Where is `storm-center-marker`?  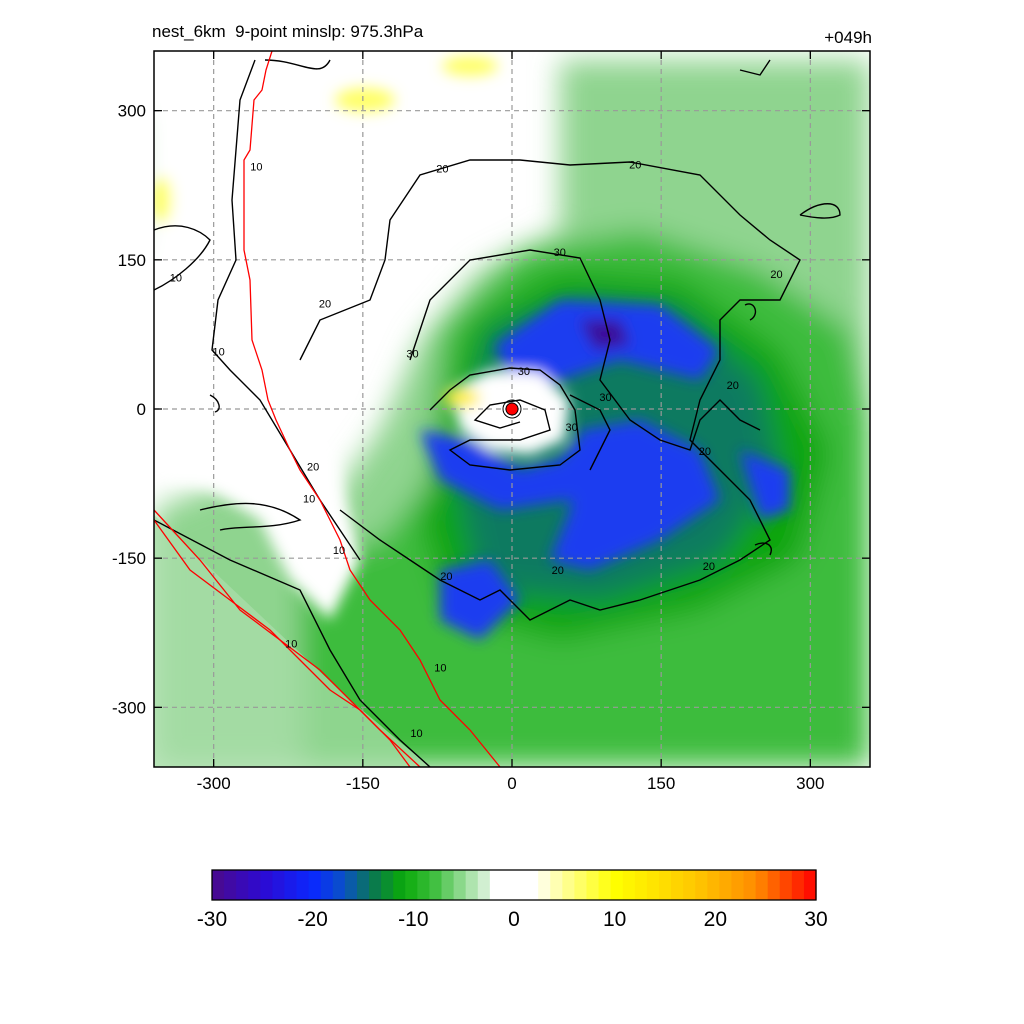 storm-center-marker is located at coordinates (512, 409).